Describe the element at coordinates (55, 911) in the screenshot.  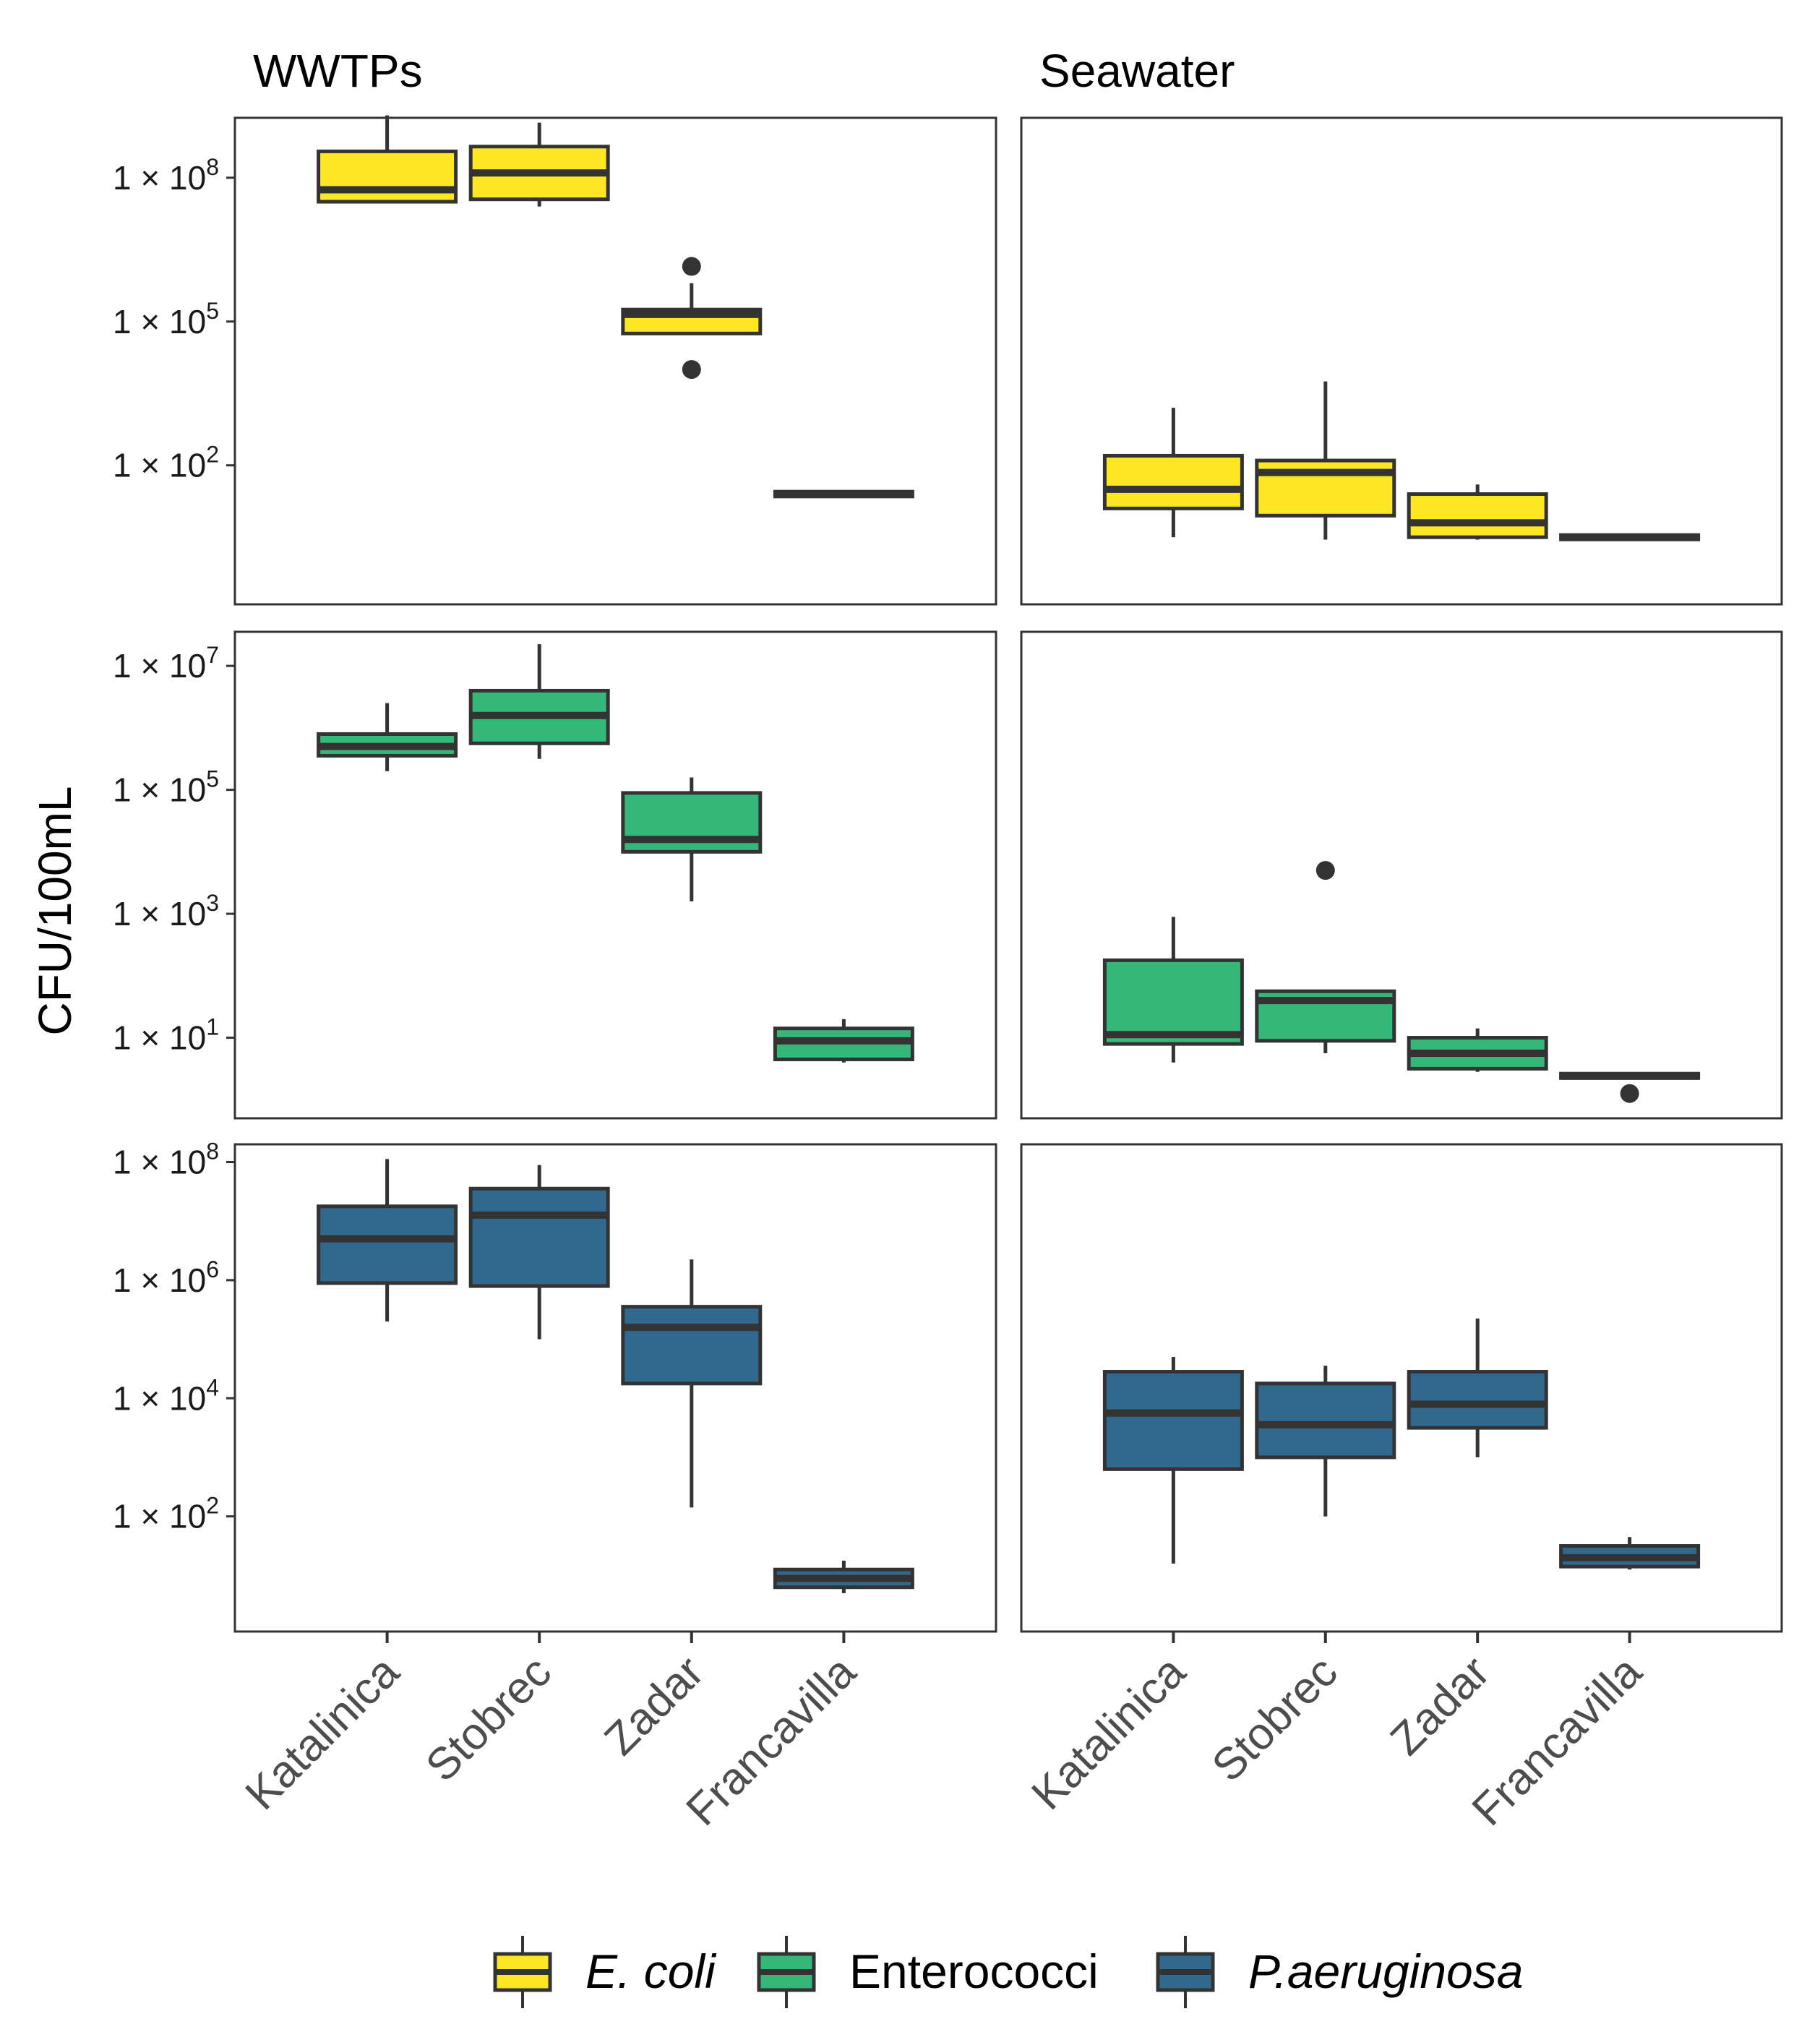
I see `y-axis-title: CFU/100mL` at that location.